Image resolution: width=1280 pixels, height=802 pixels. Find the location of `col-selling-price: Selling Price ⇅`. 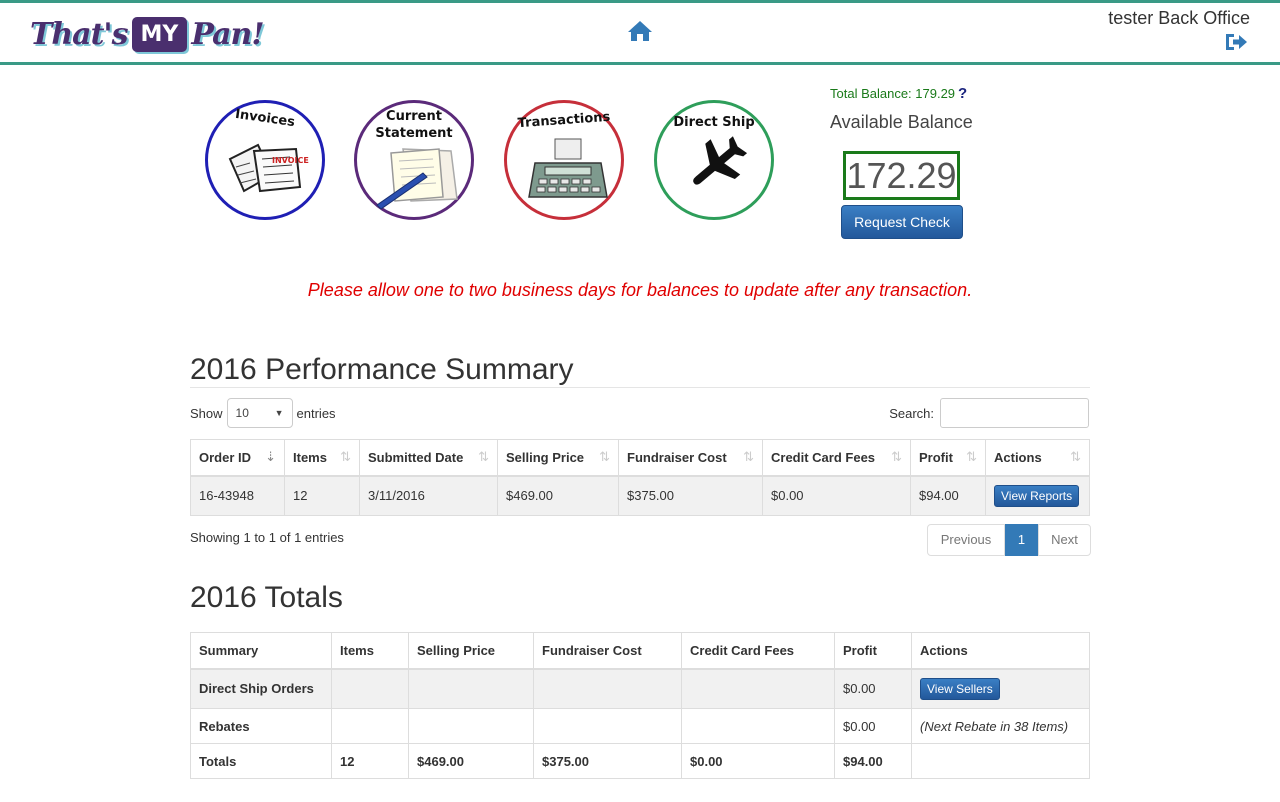

col-selling-price: Selling Price ⇅ is located at coordinates (558, 458).